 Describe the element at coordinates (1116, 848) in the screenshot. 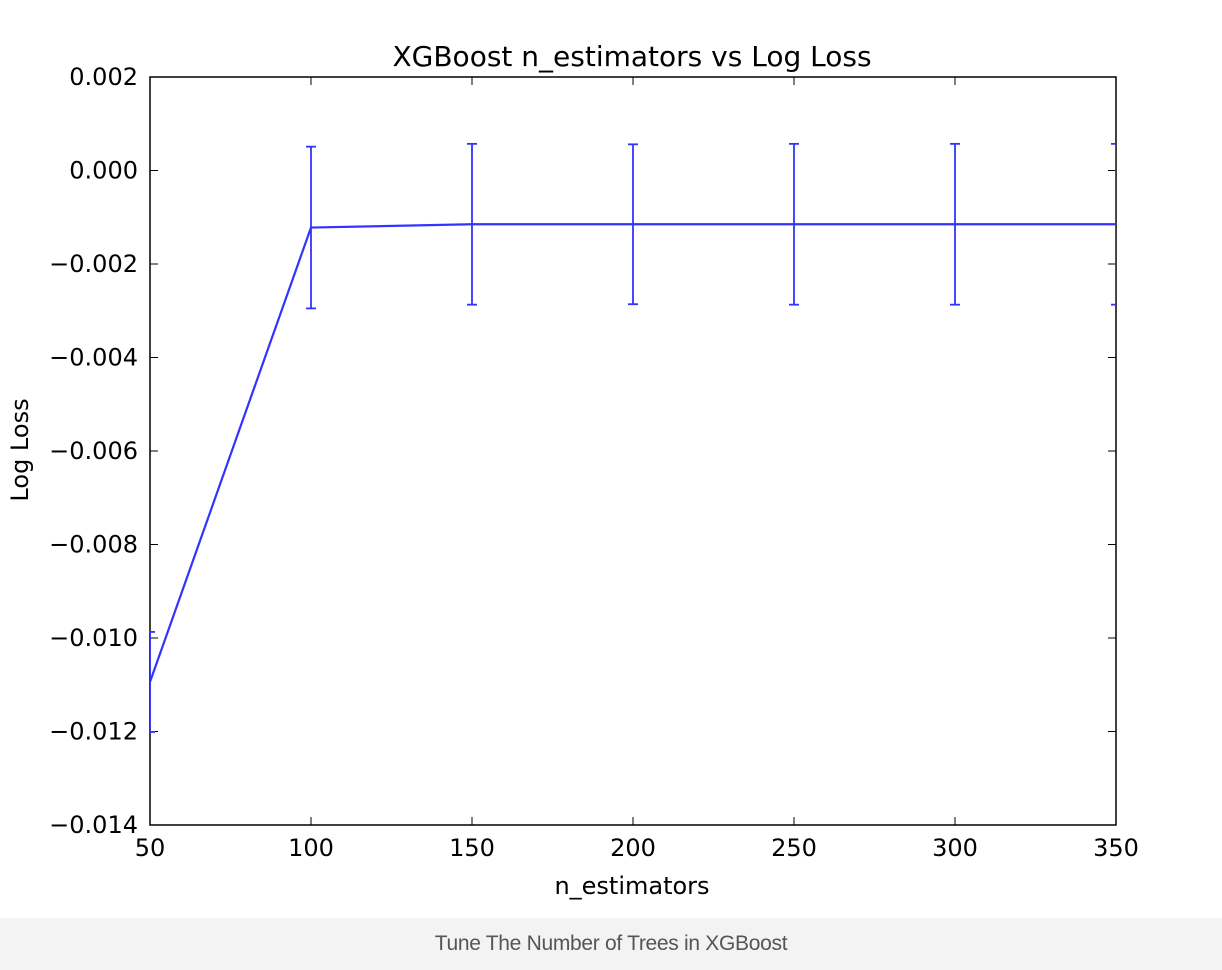

I see `x-tick-label: 350` at that location.